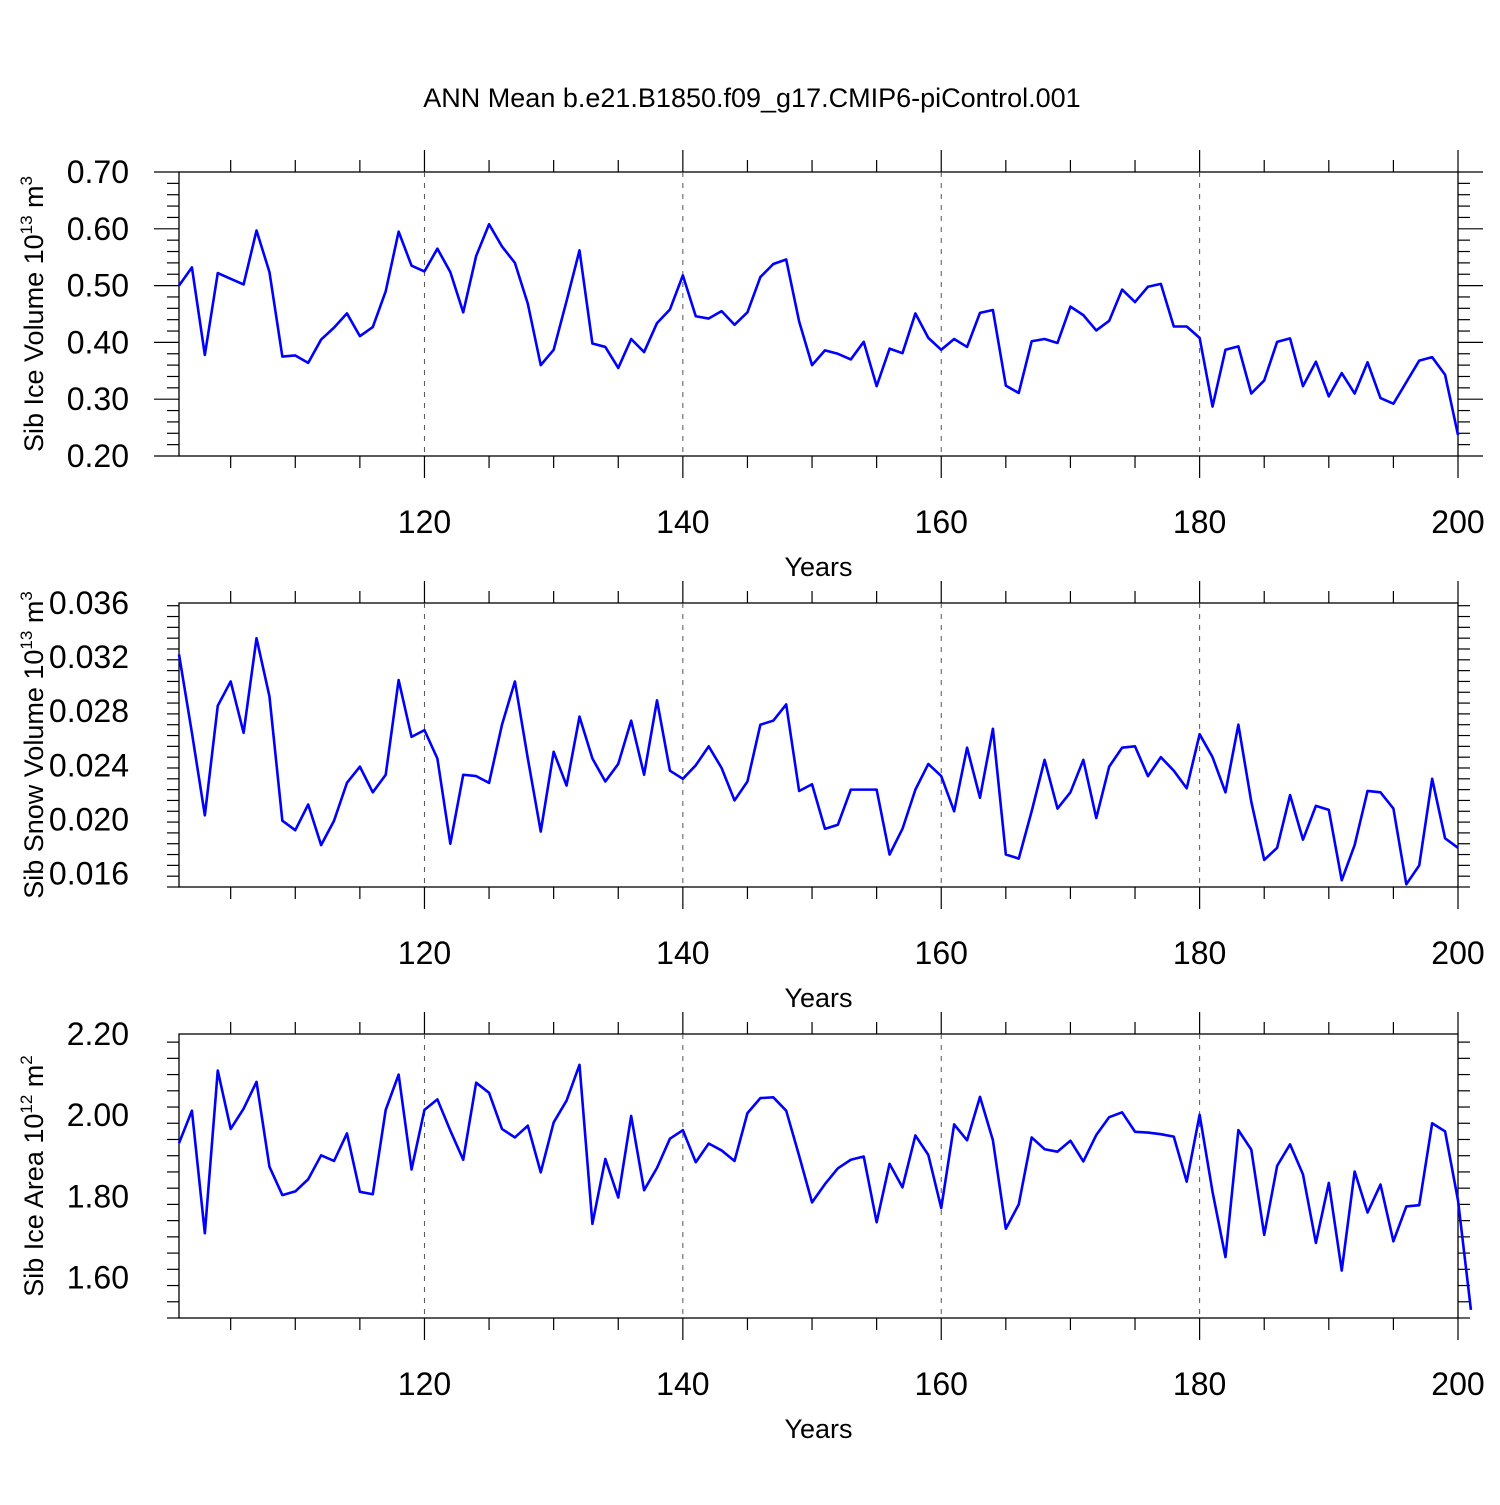 This screenshot has width=1500, height=1505. I want to click on y-tick-label: 0.40, so click(98, 342).